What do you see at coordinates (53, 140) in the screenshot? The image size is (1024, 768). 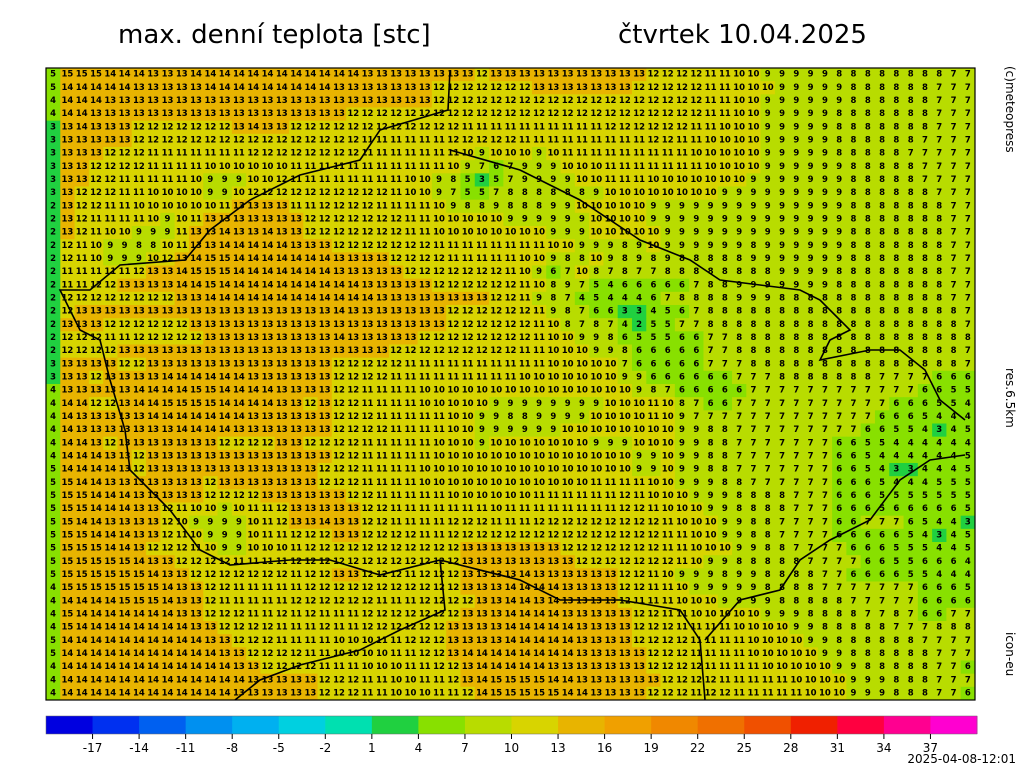 I see `grid-value: 3` at bounding box center [53, 140].